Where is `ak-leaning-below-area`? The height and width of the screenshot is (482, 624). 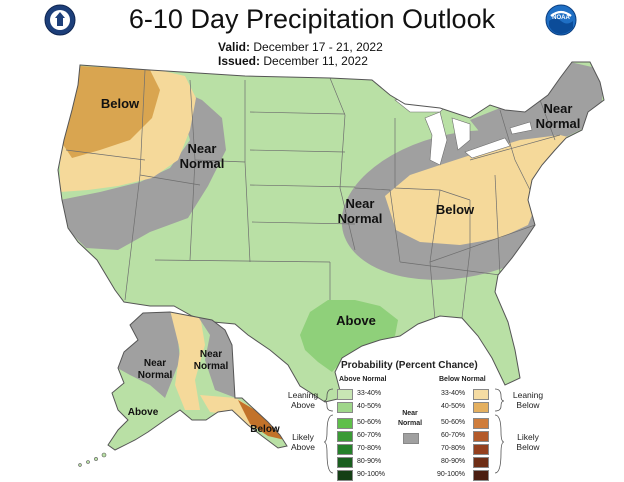 ak-leaning-below-area is located at coordinates (187, 361).